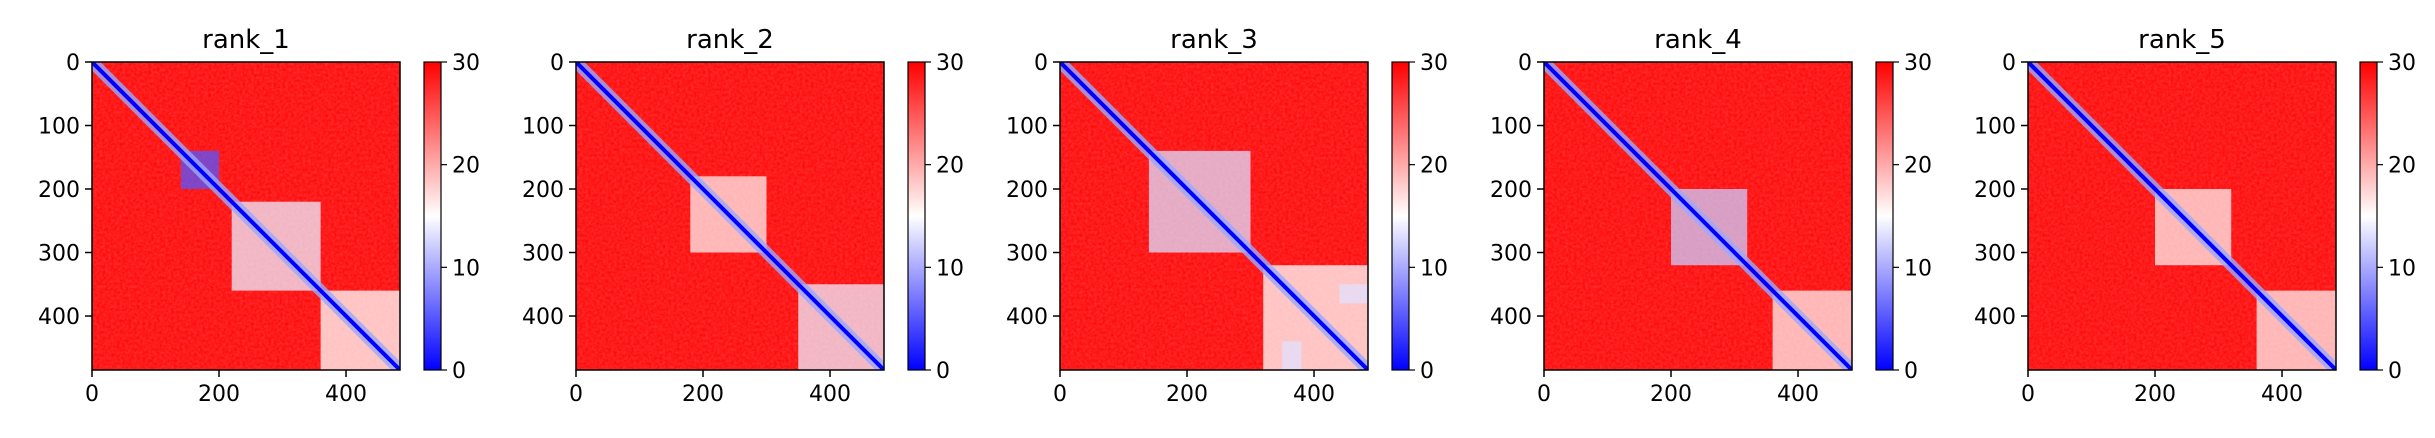 The height and width of the screenshot is (438, 2435). Describe the element at coordinates (1214, 40) in the screenshot. I see `chart-title: rank_3` at that location.